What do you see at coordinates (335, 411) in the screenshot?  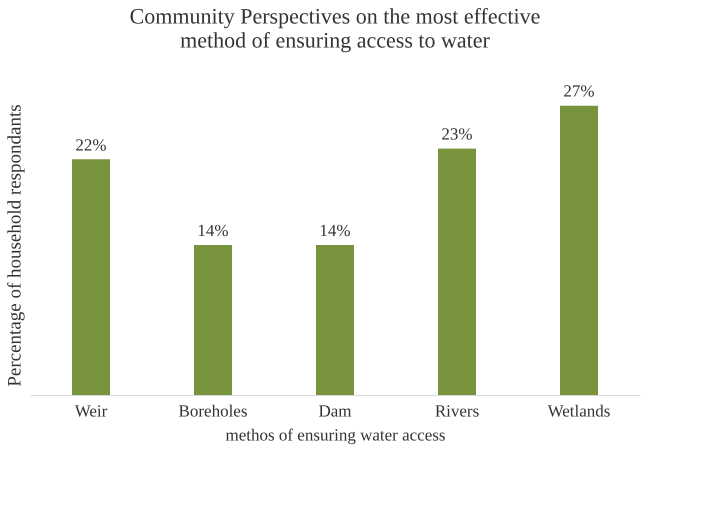 I see `x-tick-label: Dam` at bounding box center [335, 411].